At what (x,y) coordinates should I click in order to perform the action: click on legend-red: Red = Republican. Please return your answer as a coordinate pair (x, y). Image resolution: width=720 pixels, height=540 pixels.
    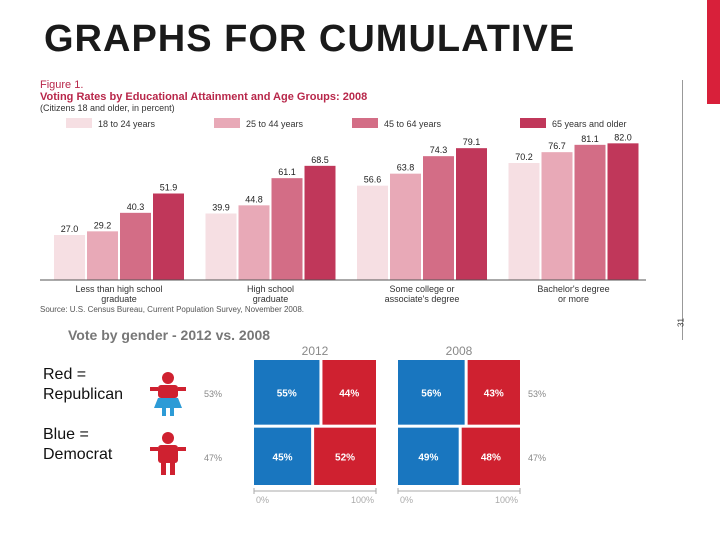
    Looking at the image, I should click on (83, 385).